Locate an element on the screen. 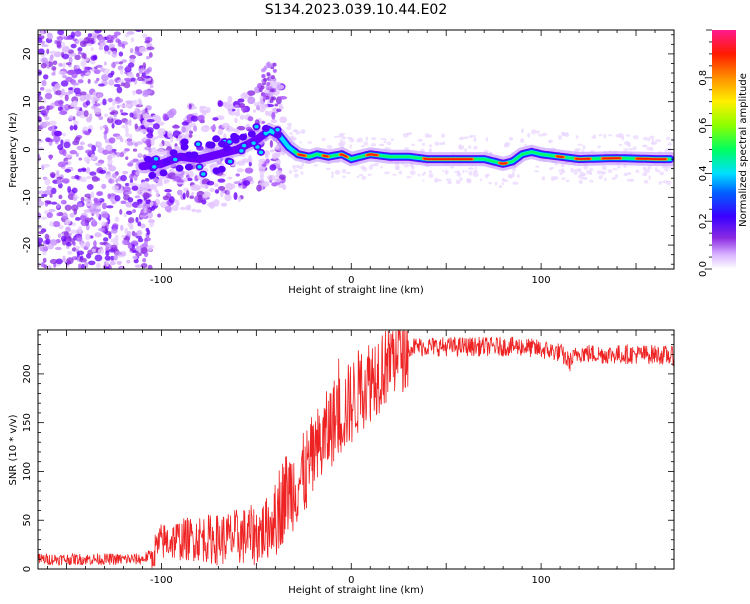 The image size is (750, 604). colorbar-ticks: 0.00.20.40.60.8 is located at coordinates (705, 153).